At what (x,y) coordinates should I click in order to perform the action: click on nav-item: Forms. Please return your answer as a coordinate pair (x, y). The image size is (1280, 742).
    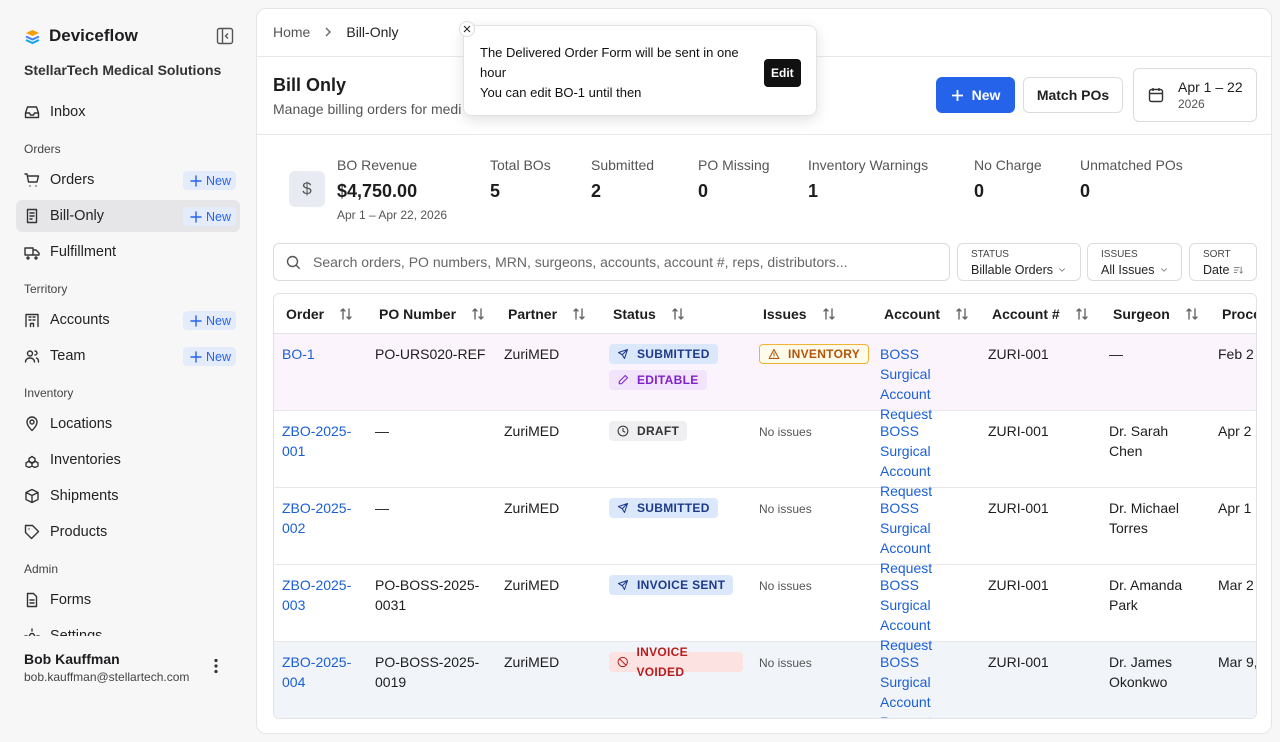
    Looking at the image, I should click on (128, 600).